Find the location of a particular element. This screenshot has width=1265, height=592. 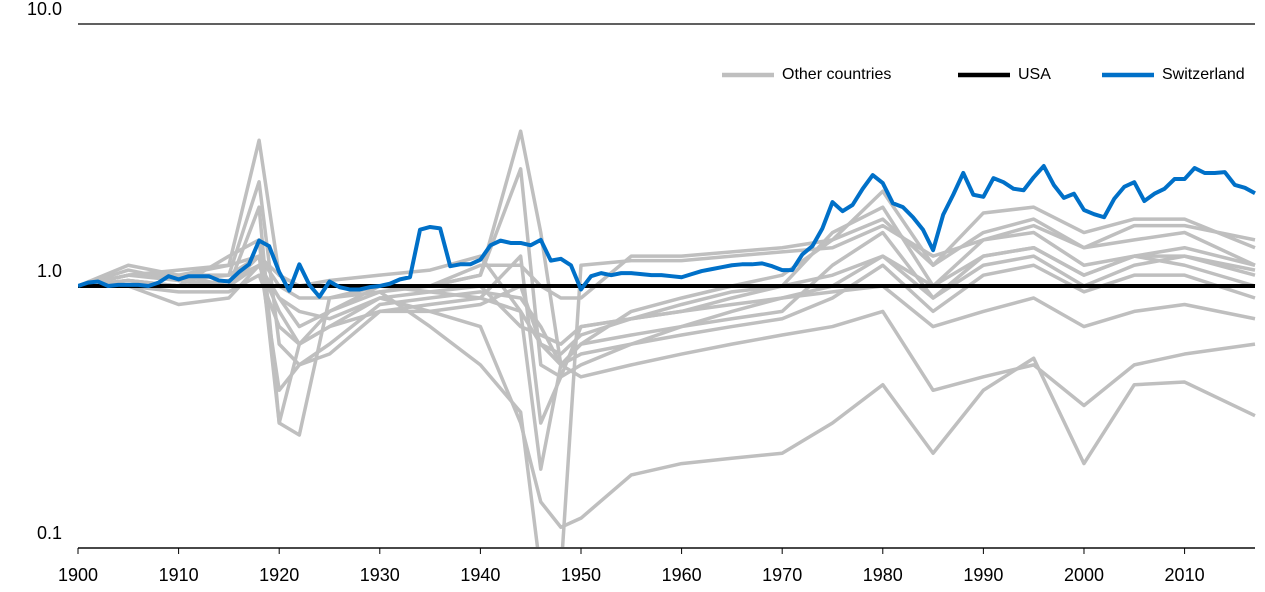

x-tick-label: 1990 is located at coordinates (983, 575).